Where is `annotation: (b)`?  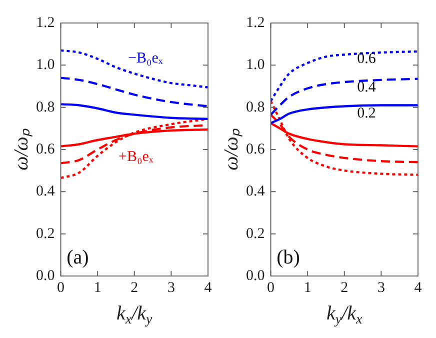
annotation: (b) is located at coordinates (288, 257).